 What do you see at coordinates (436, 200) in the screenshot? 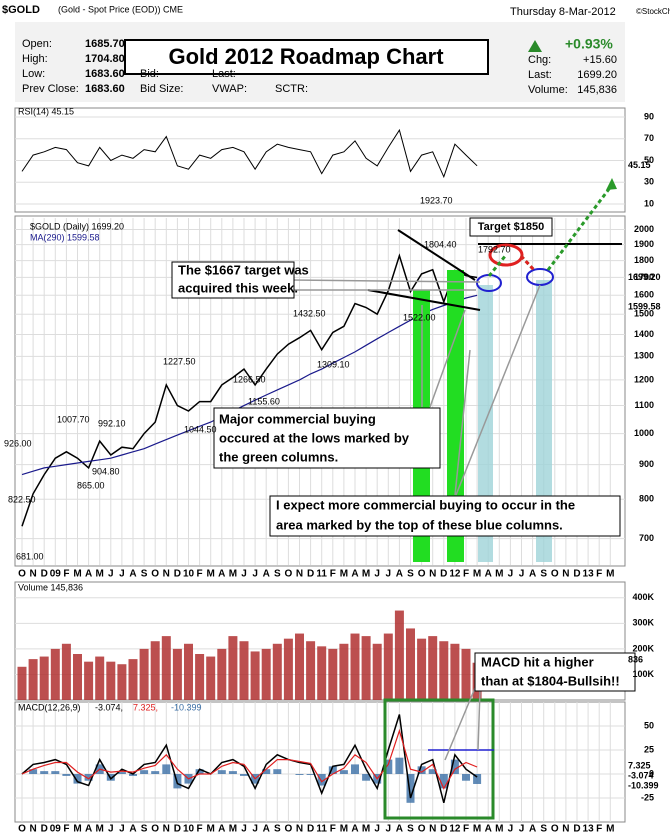
I see `peak-label: 1923.70` at bounding box center [436, 200].